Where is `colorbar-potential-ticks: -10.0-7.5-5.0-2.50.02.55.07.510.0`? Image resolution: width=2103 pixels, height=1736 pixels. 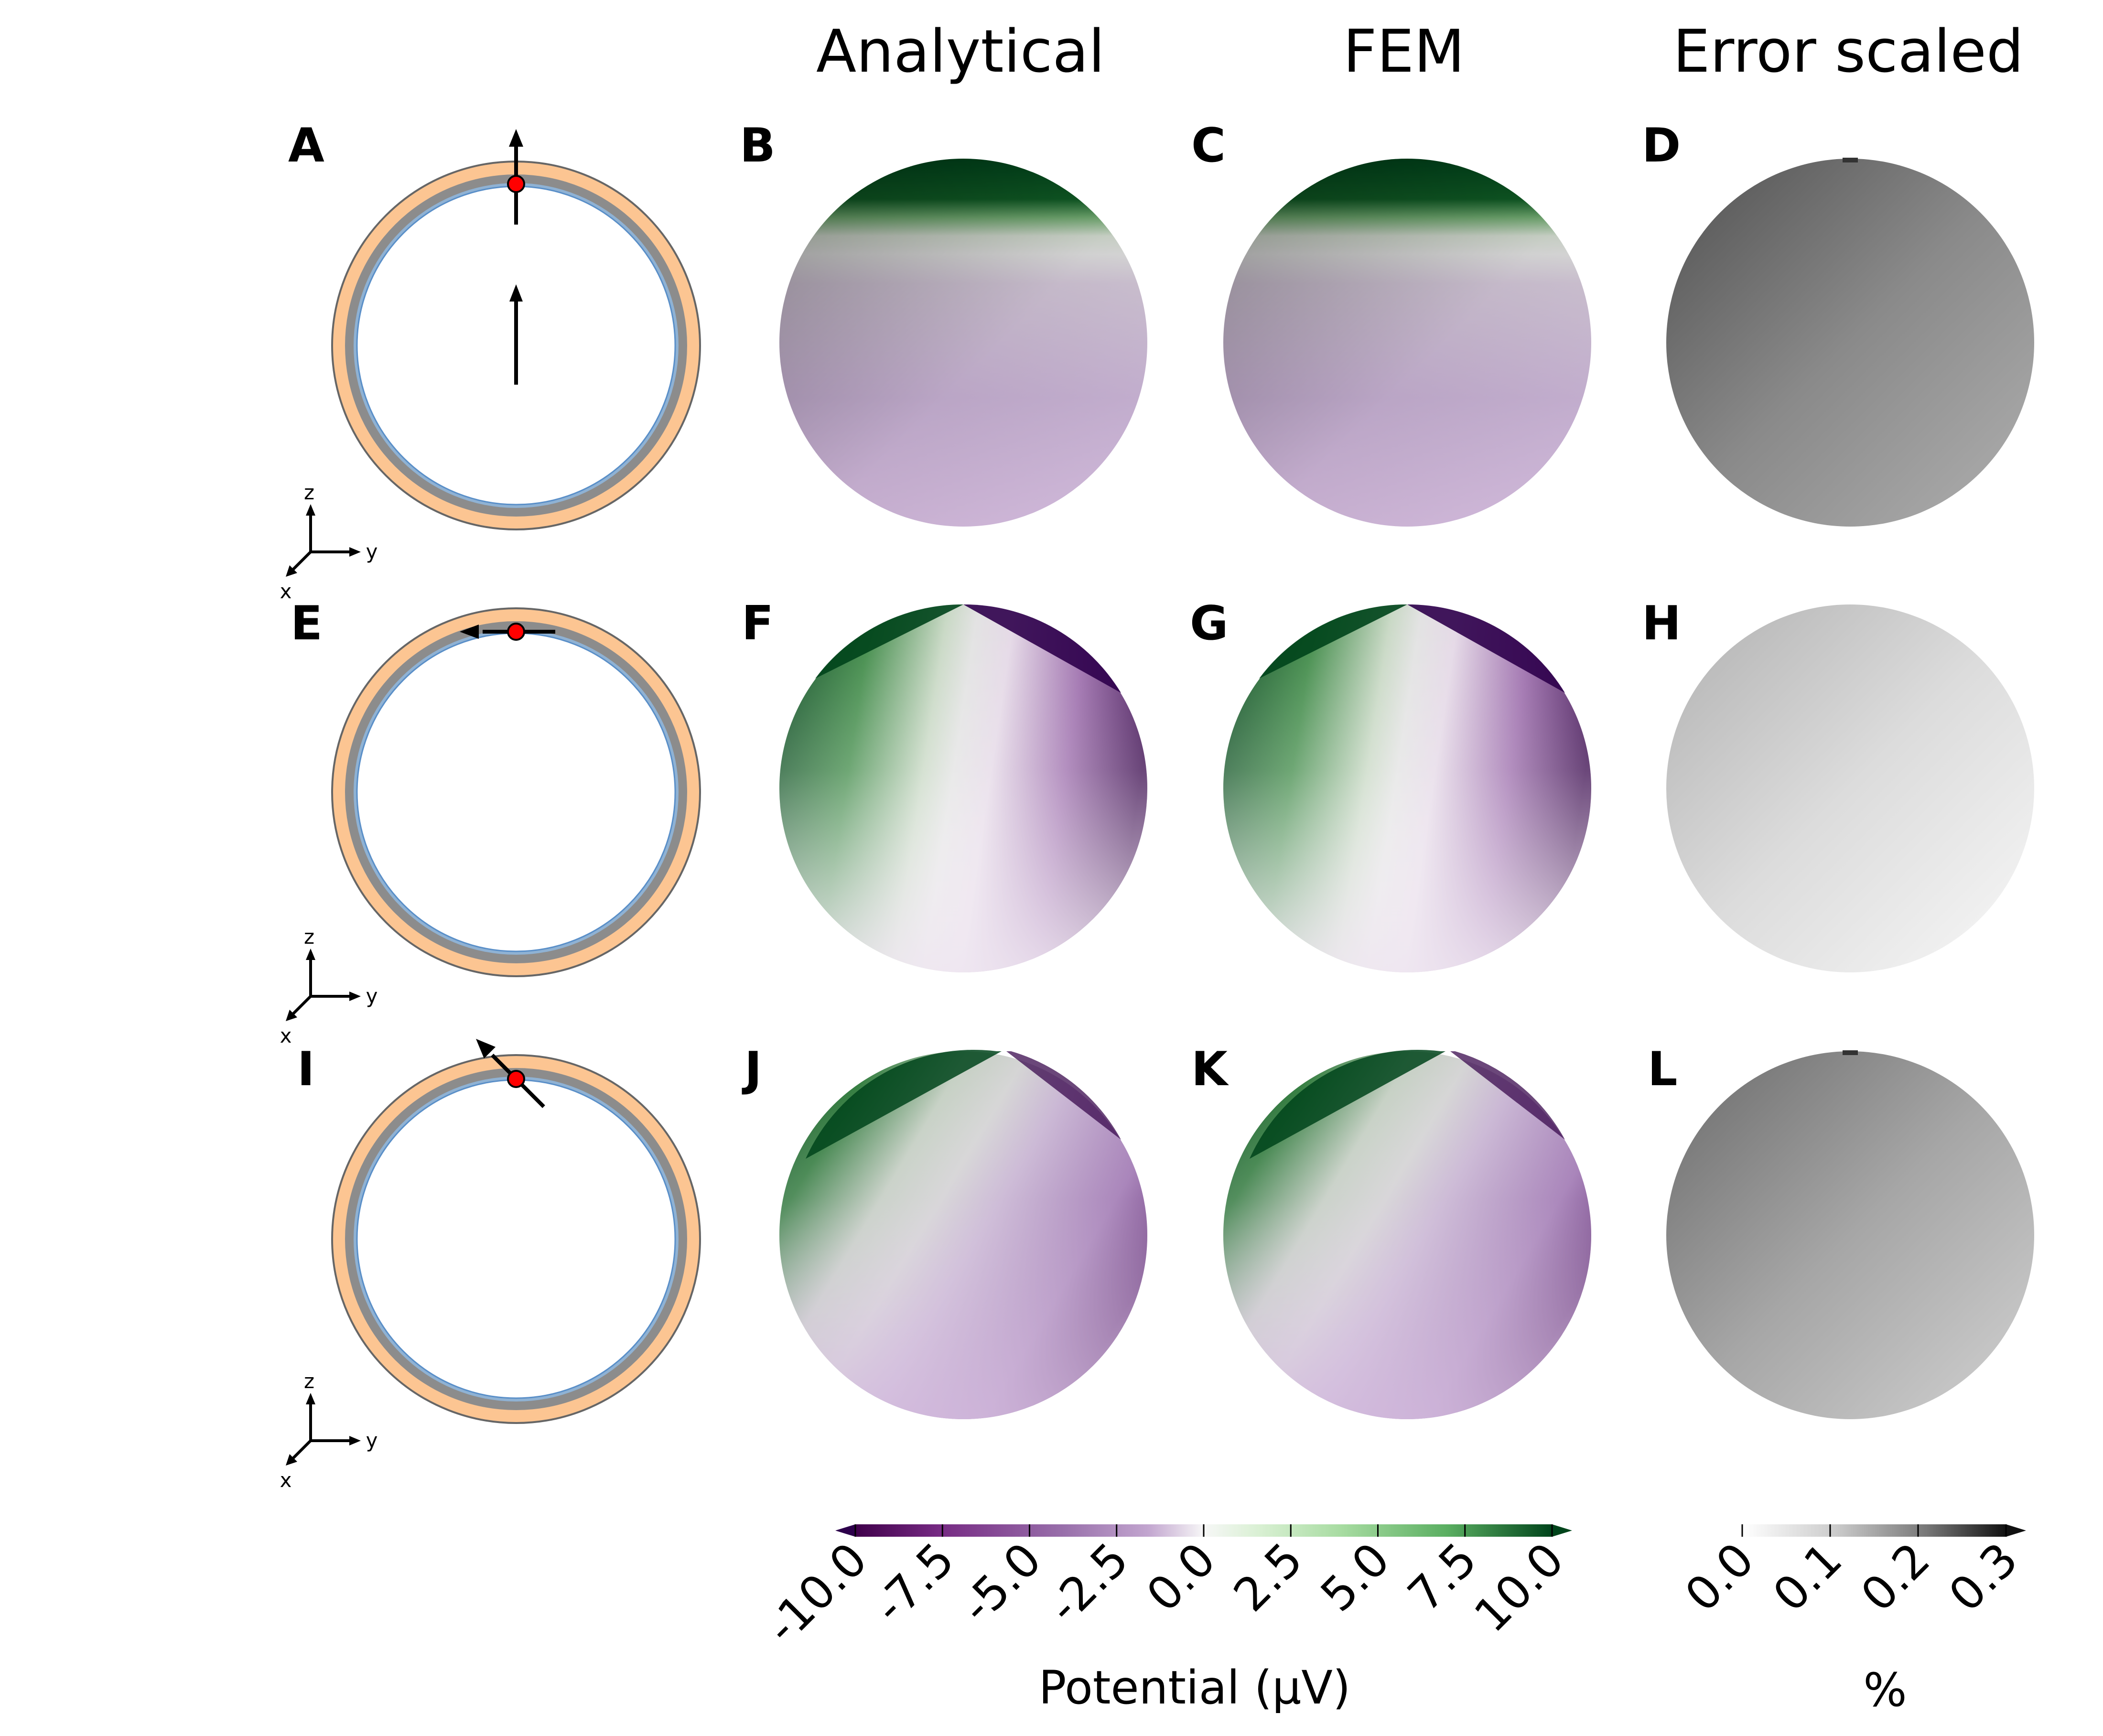 colorbar-potential-ticks: -10.0-7.5-5.0-2.50.02.55.07.510.0 is located at coordinates (1164, 1589).